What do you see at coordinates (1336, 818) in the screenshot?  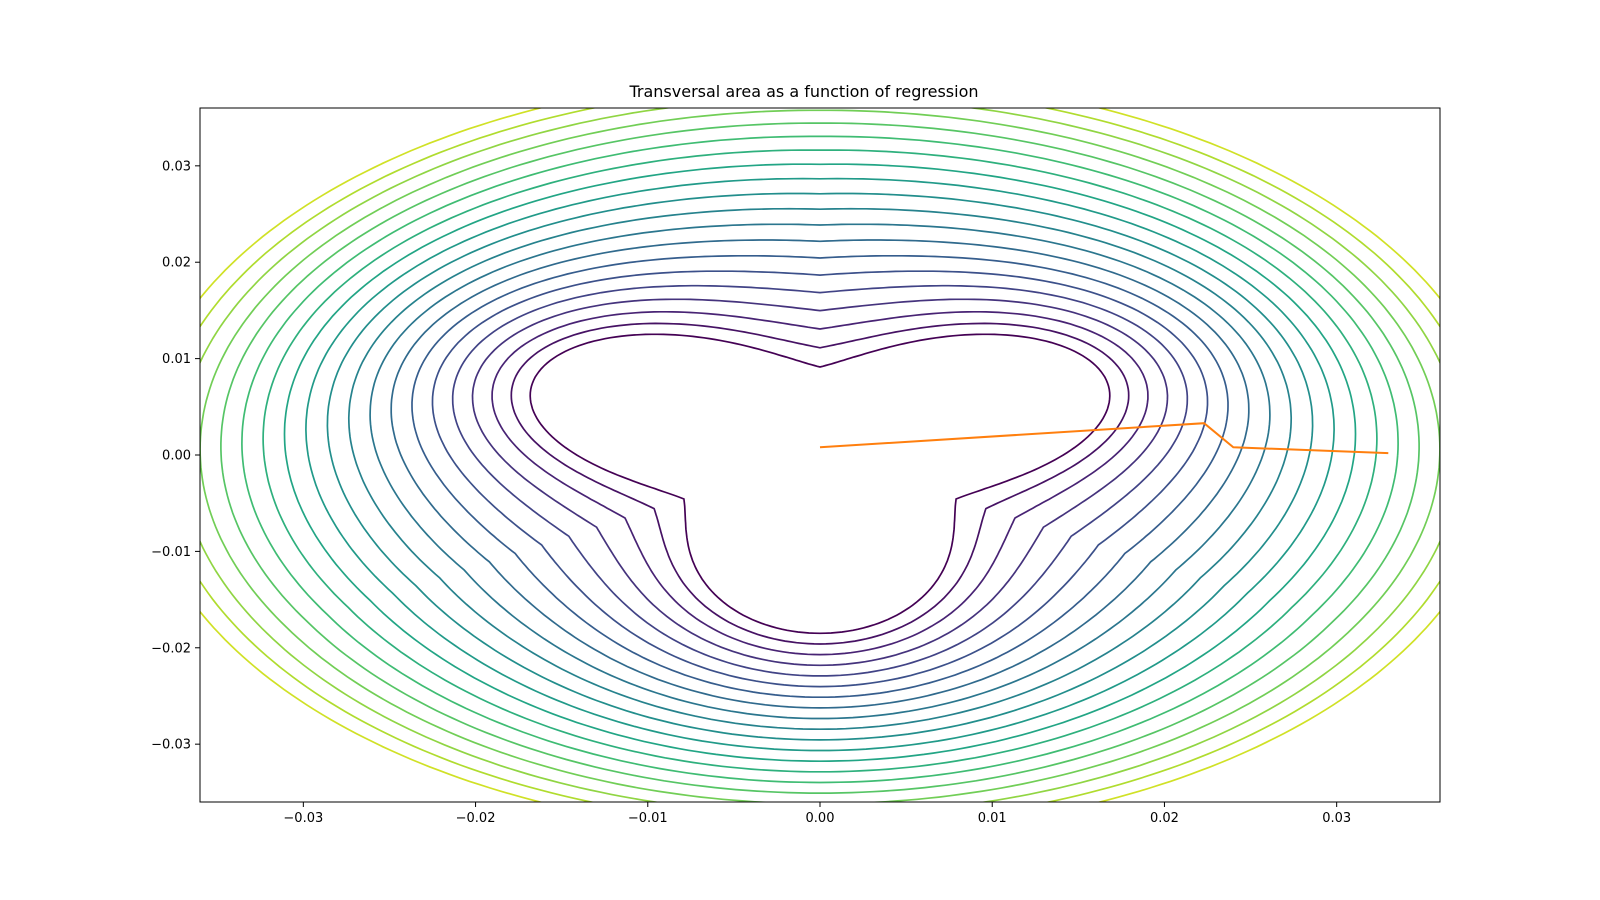 I see `x-tick-label: 0.03` at bounding box center [1336, 818].